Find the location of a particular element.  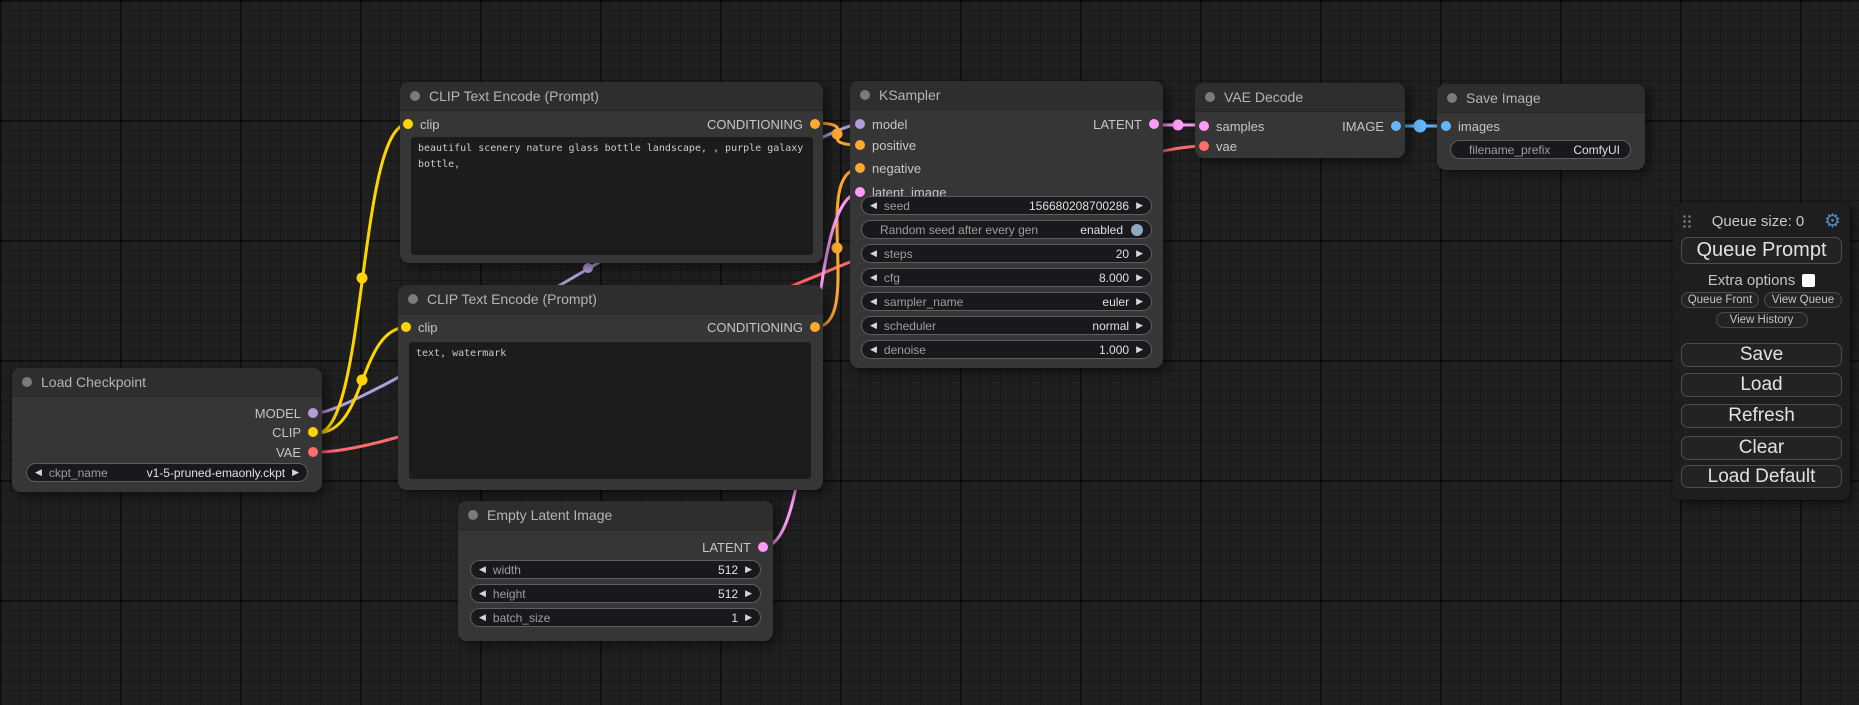

node-title-bar: Save Image is located at coordinates (1541, 98).